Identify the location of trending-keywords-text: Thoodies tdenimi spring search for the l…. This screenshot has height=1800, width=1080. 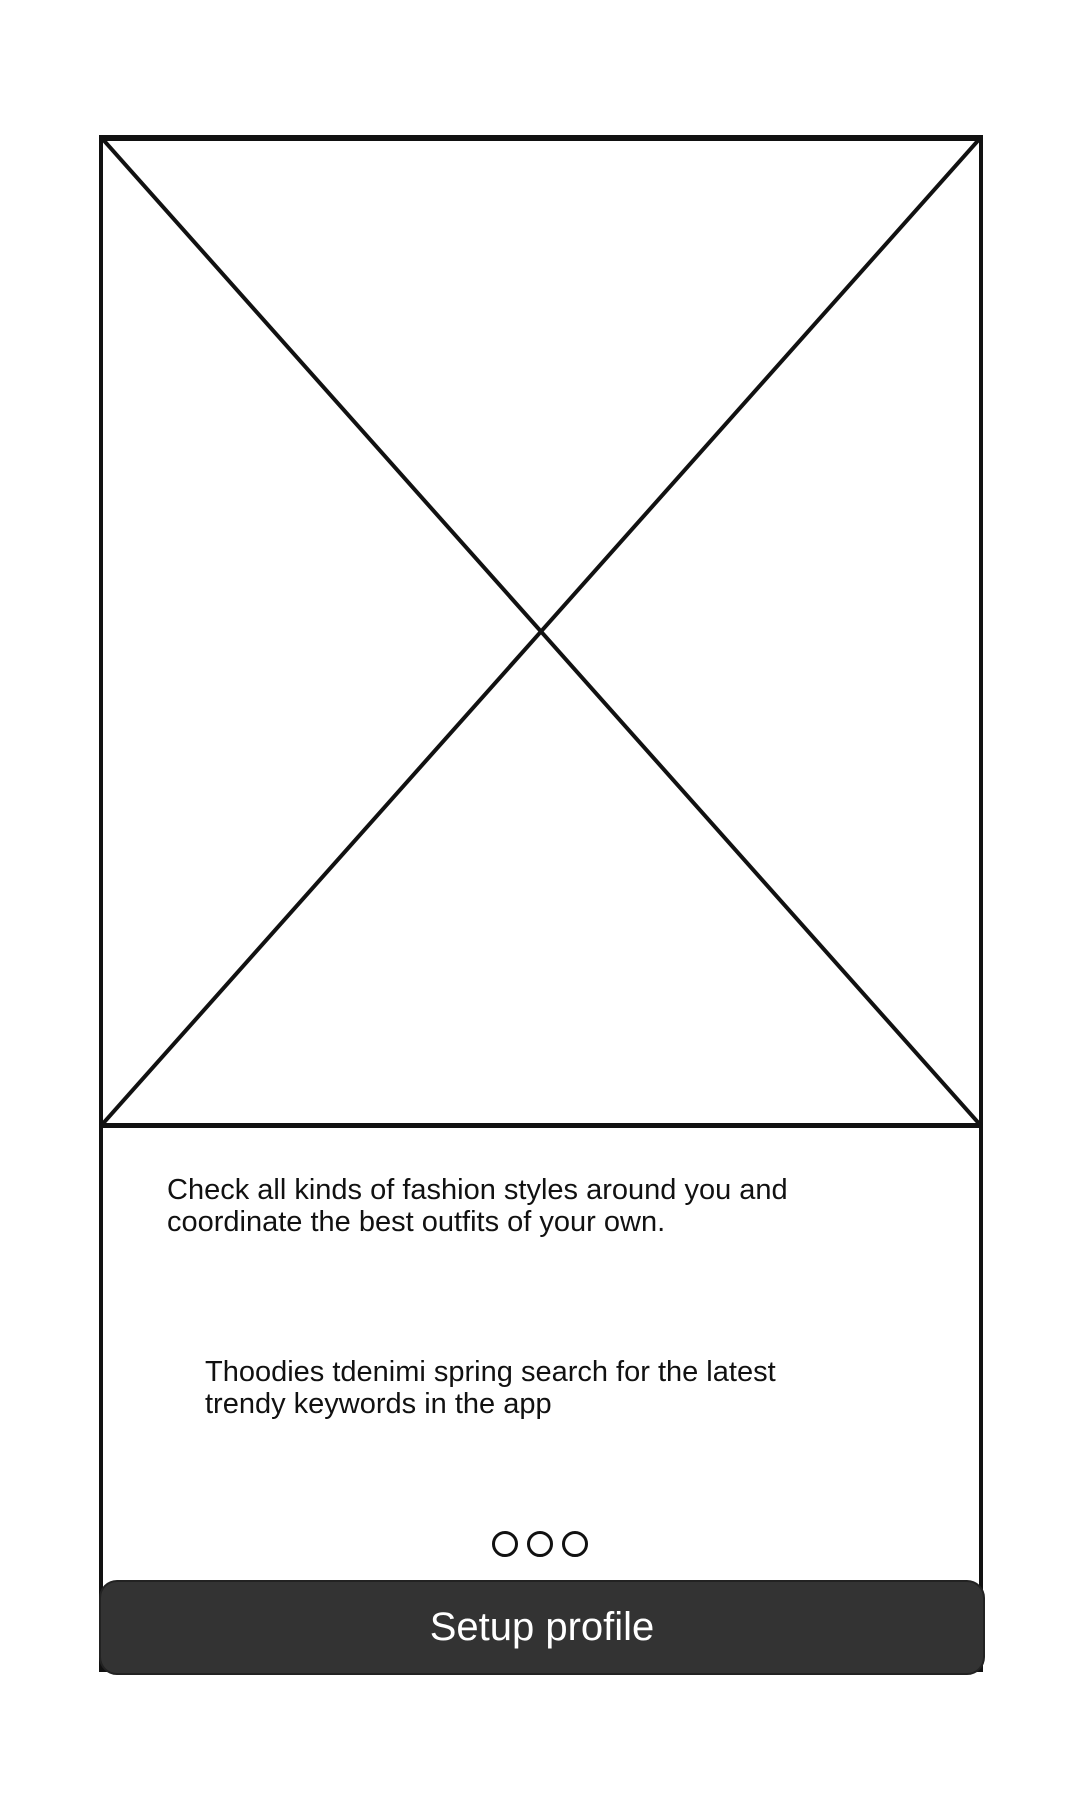
(565, 1388).